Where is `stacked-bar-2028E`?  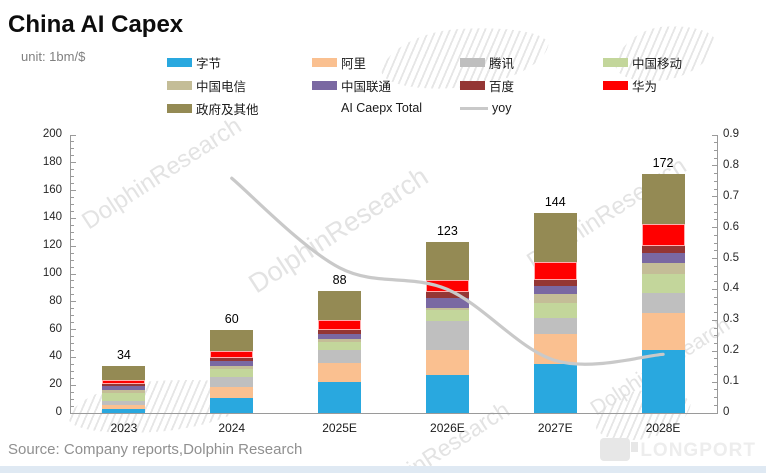 stacked-bar-2028E is located at coordinates (663, 293).